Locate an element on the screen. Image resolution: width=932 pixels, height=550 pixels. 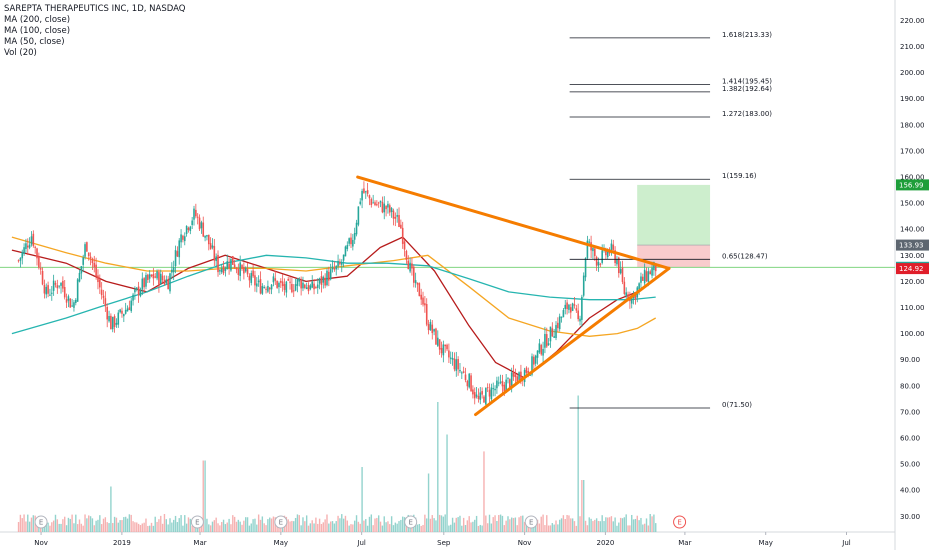
price-tick-label: 140.00 is located at coordinates (912, 230).